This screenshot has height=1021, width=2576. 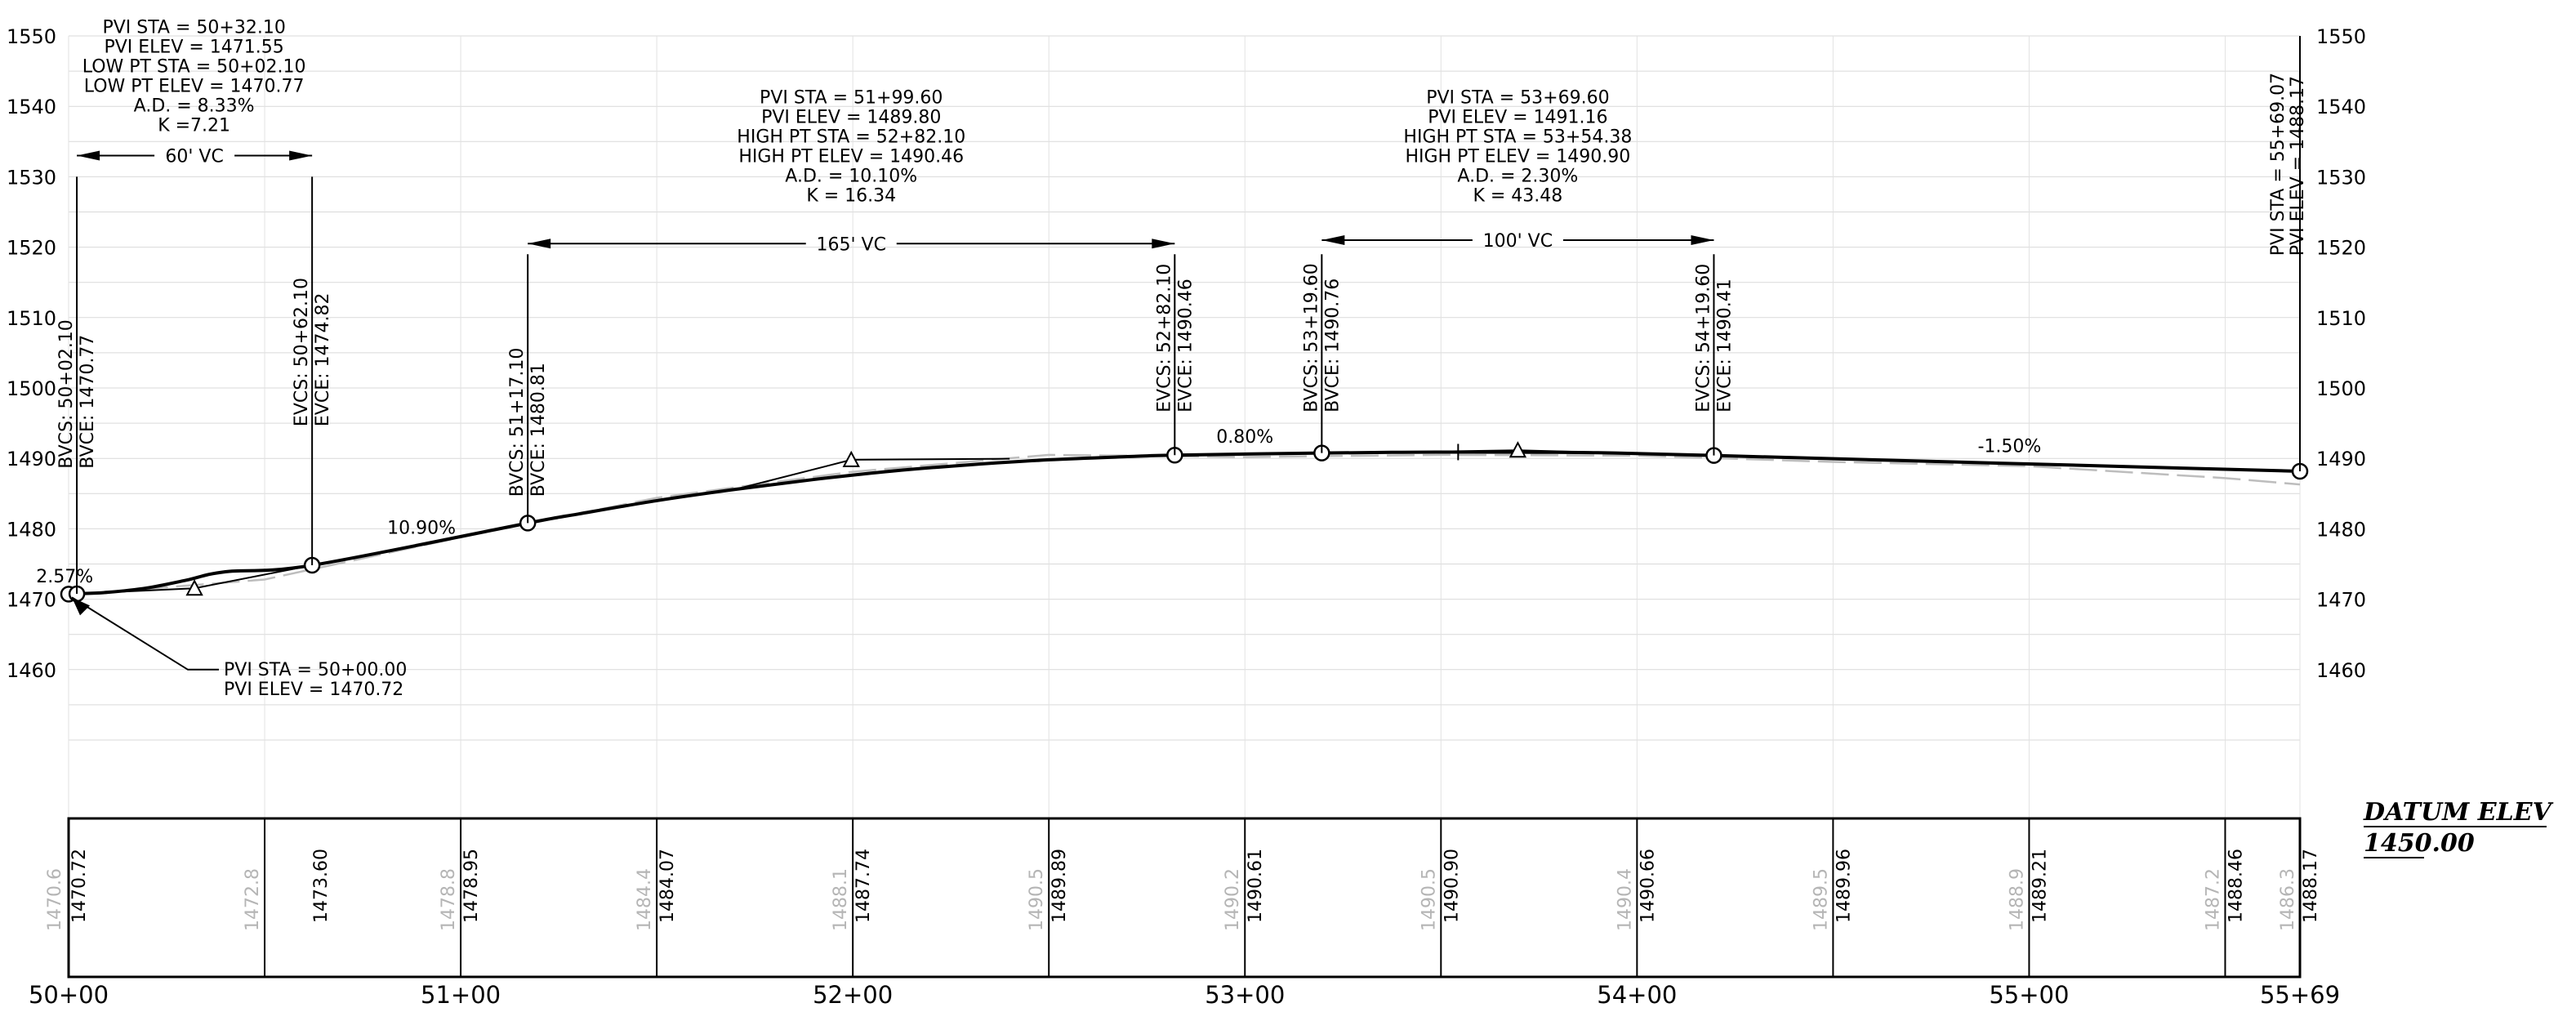 What do you see at coordinates (2298, 166) in the screenshot?
I see `end-callout-line: PVI ELEV = 1488.17` at bounding box center [2298, 166].